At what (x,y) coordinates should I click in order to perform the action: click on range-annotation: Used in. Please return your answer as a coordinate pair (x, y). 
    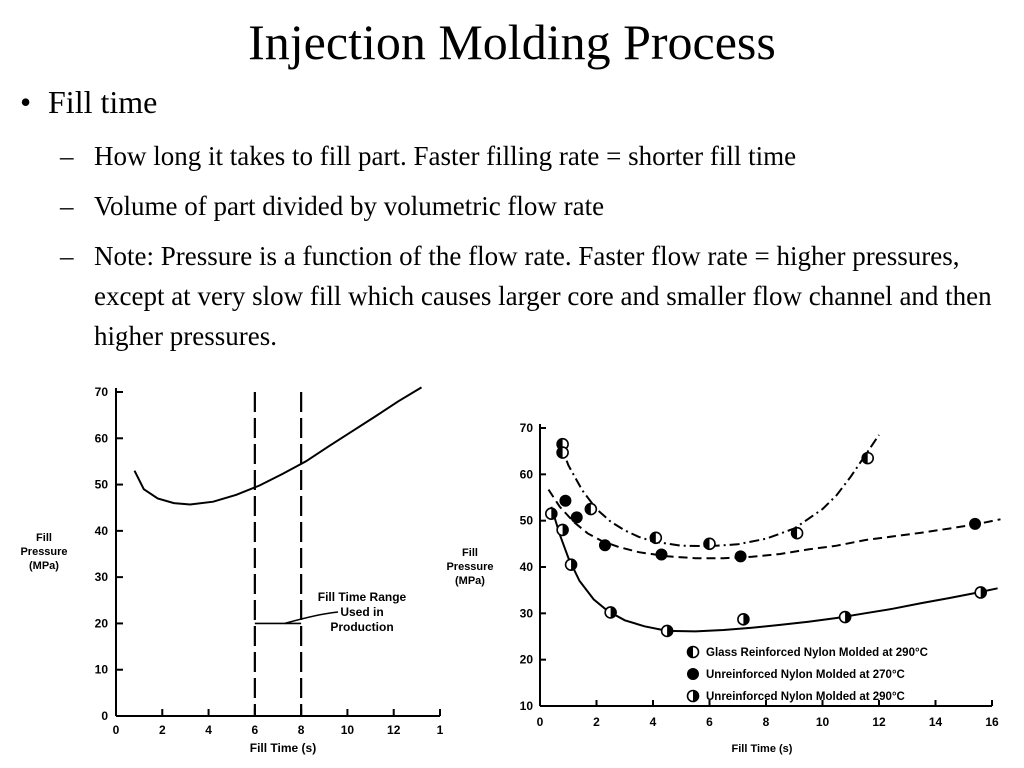
    Looking at the image, I should click on (361, 612).